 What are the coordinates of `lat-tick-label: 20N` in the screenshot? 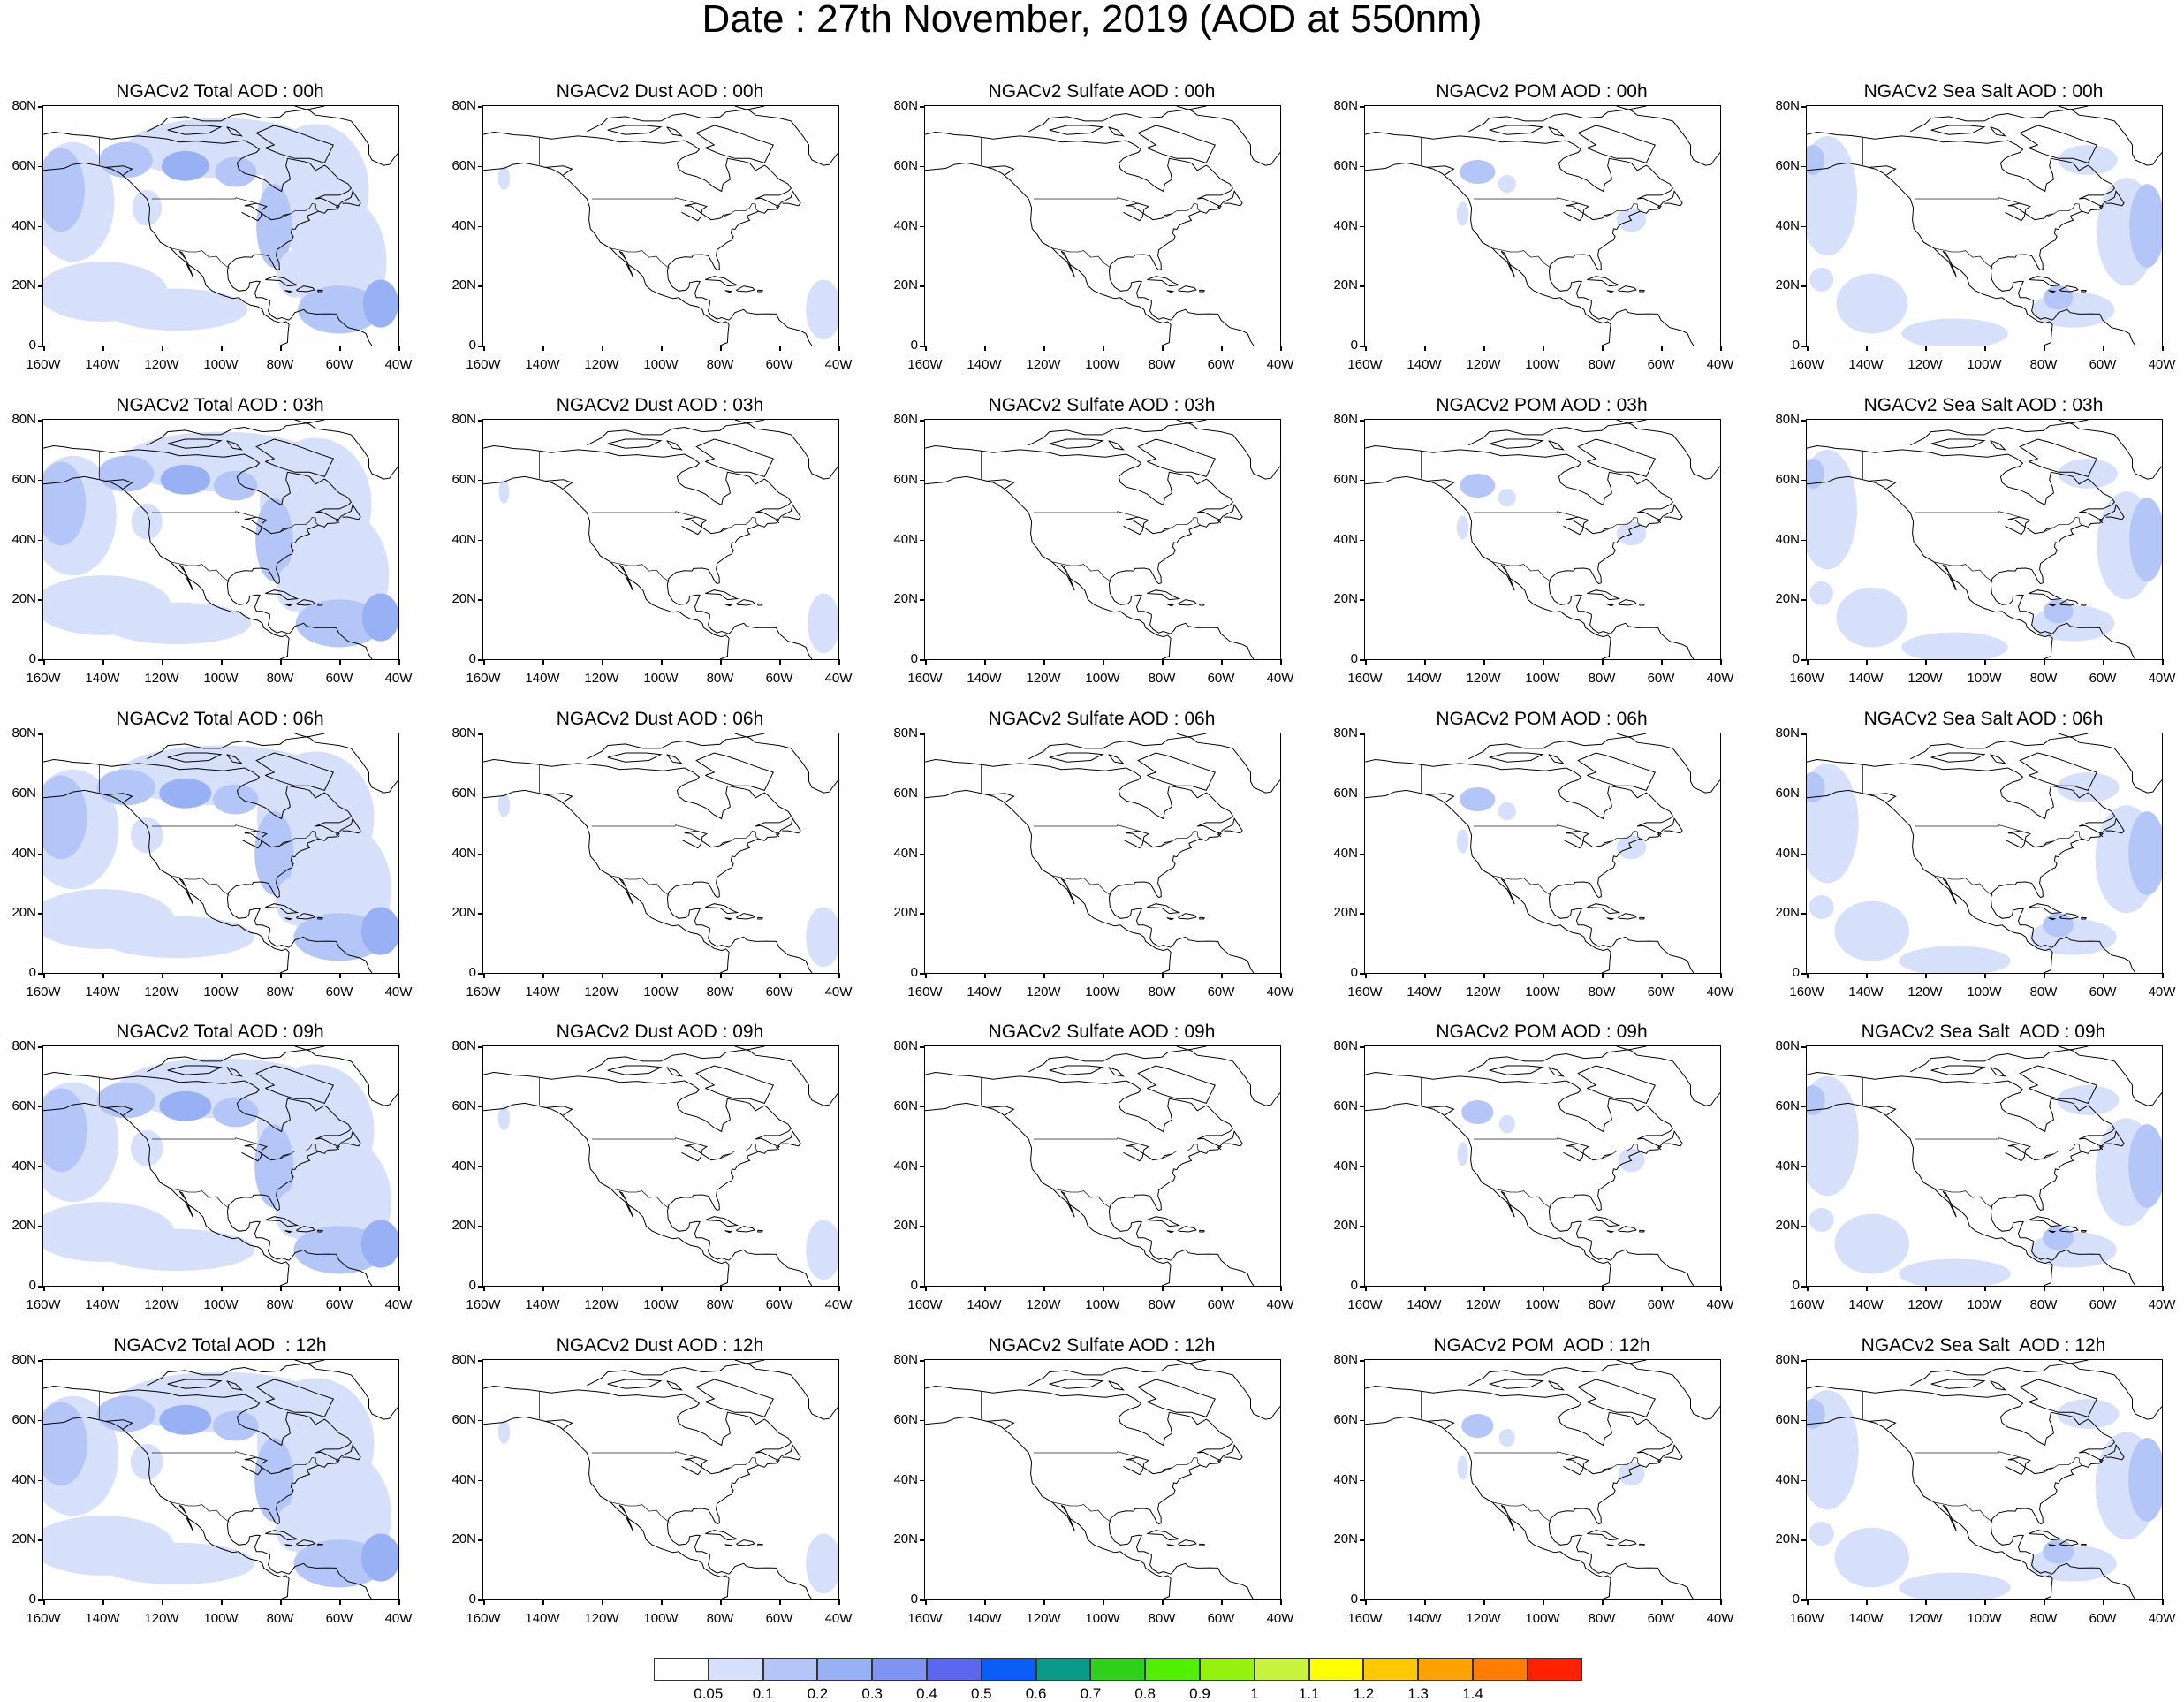 It's located at (1345, 1226).